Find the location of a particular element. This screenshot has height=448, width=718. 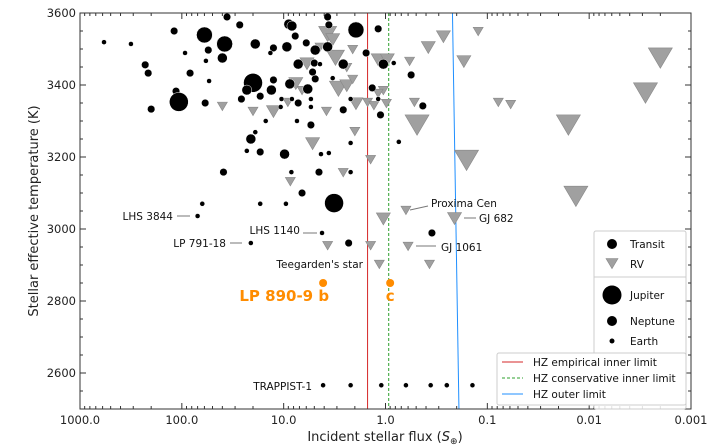

hz-legend-label: HZ empirical inner limit is located at coordinates (595, 363).